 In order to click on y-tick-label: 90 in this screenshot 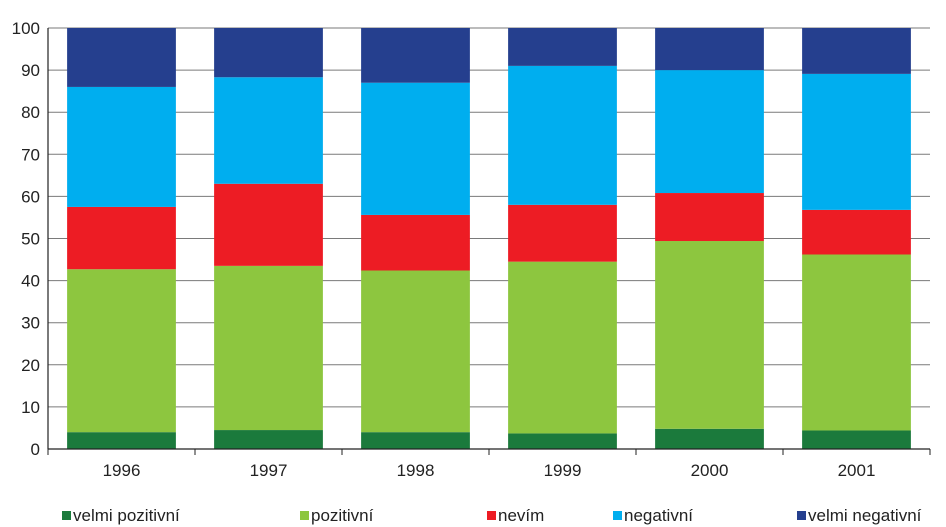, I will do `click(30, 70)`.